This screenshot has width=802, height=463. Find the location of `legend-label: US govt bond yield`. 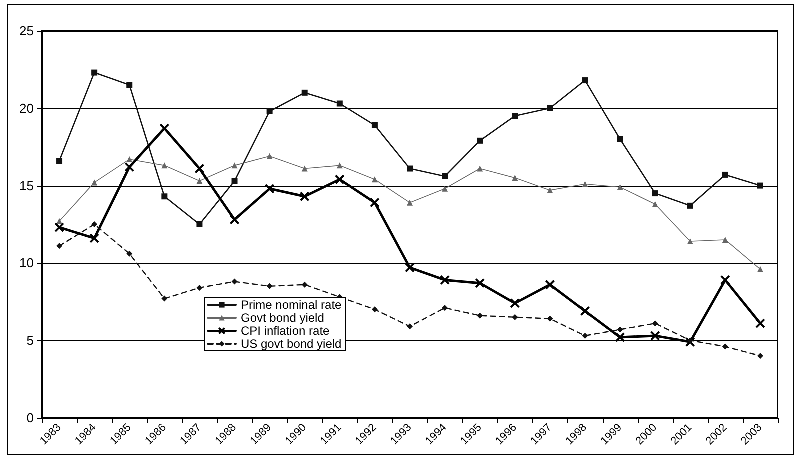

legend-label: US govt bond yield is located at coordinates (291, 344).